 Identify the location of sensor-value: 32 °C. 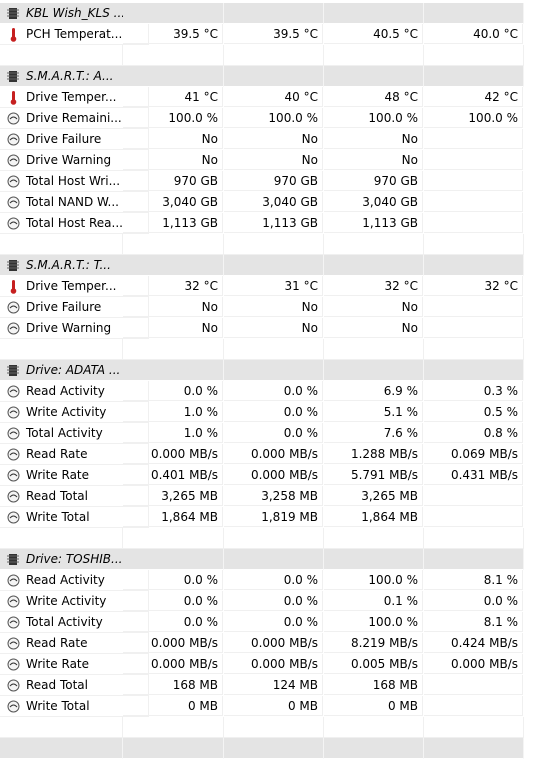
(373, 286).